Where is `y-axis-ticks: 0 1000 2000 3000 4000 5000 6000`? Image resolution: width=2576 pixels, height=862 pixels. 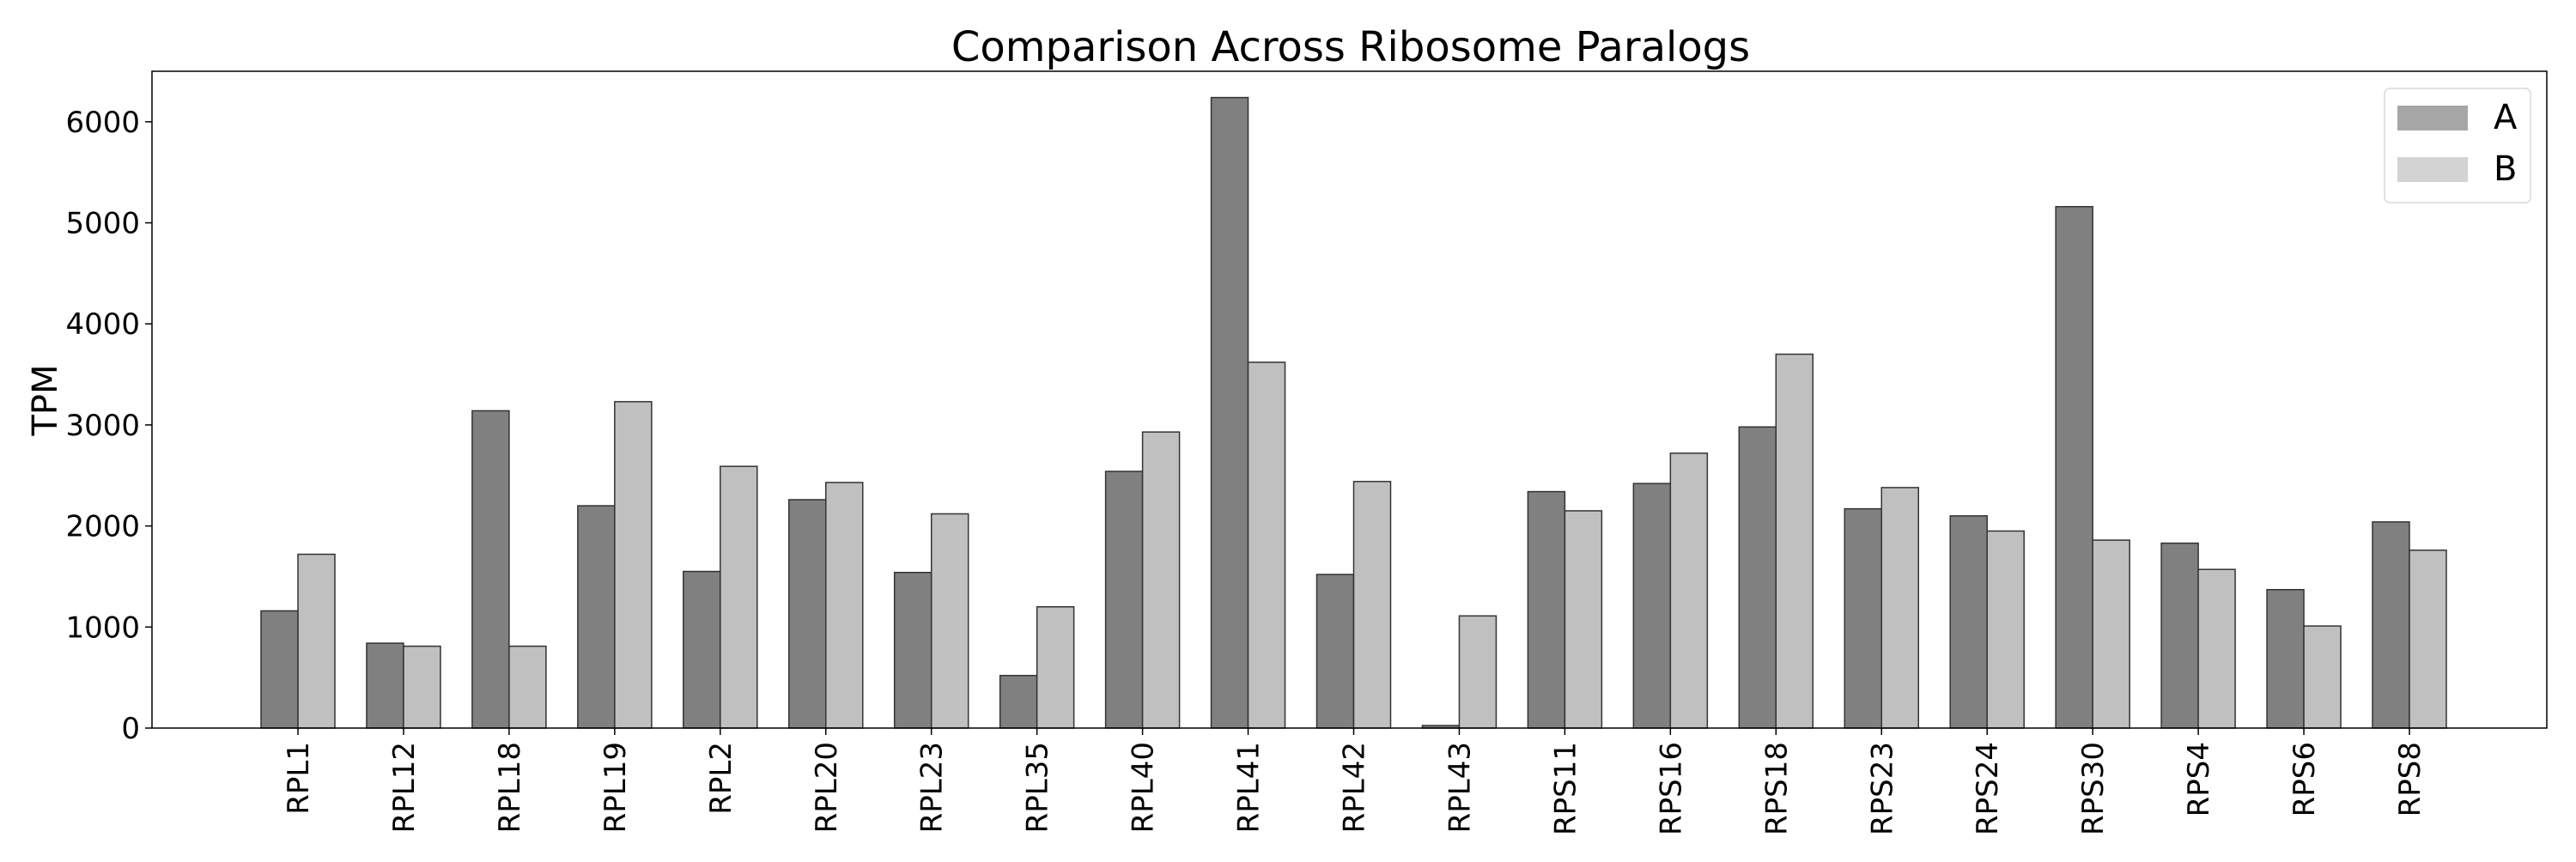
y-axis-ticks: 0 1000 2000 3000 4000 5000 6000 is located at coordinates (109, 426).